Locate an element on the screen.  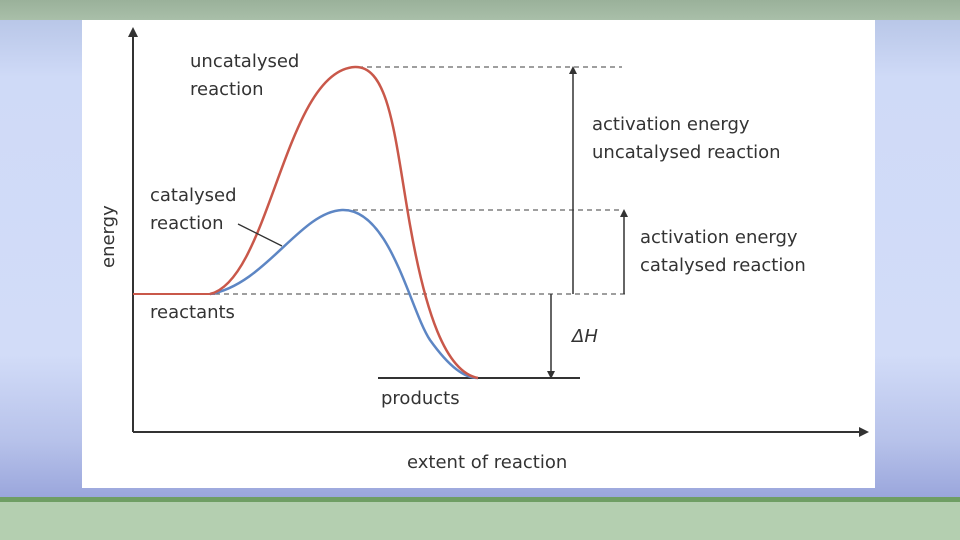
ea-uncatalysed-label-line1: activation energy is located at coordinates (671, 124).